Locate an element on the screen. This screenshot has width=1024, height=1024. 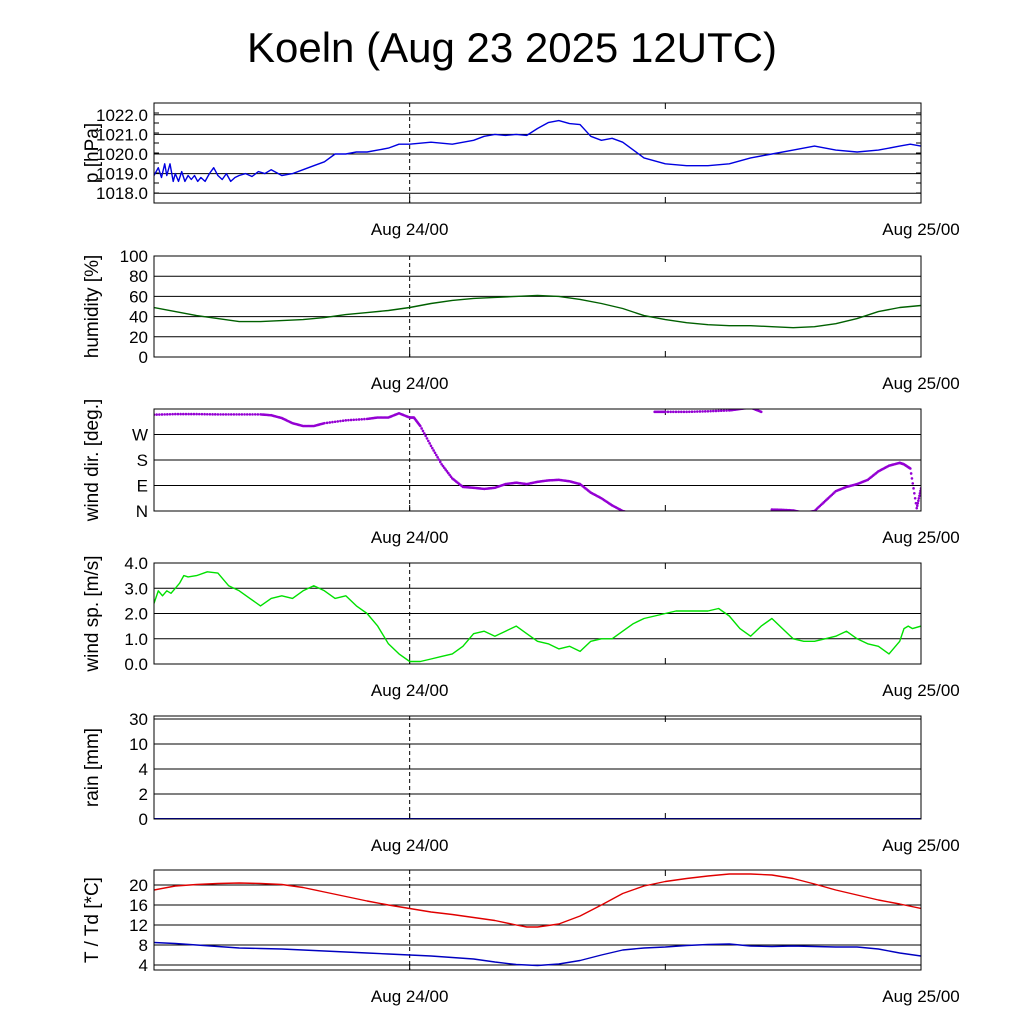
y-tick-label: N is located at coordinates (142, 511).